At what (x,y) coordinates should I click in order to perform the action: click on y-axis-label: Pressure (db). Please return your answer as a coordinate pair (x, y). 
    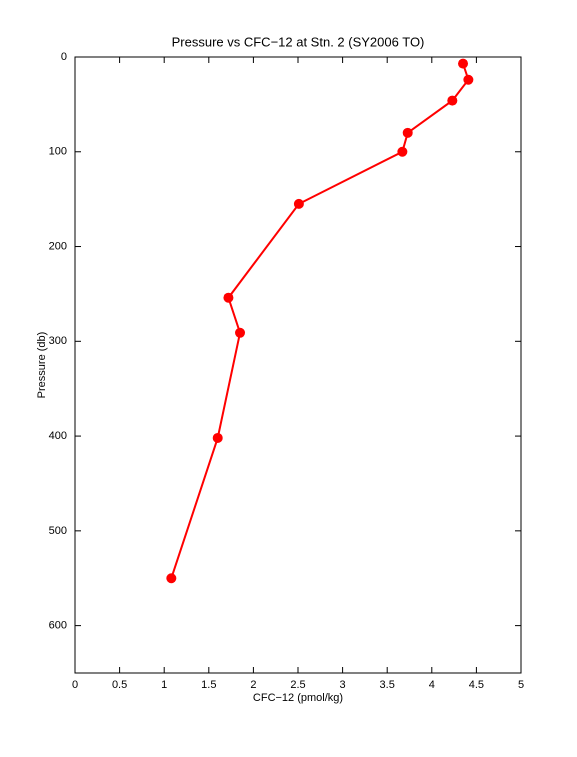
    Looking at the image, I should click on (42, 365).